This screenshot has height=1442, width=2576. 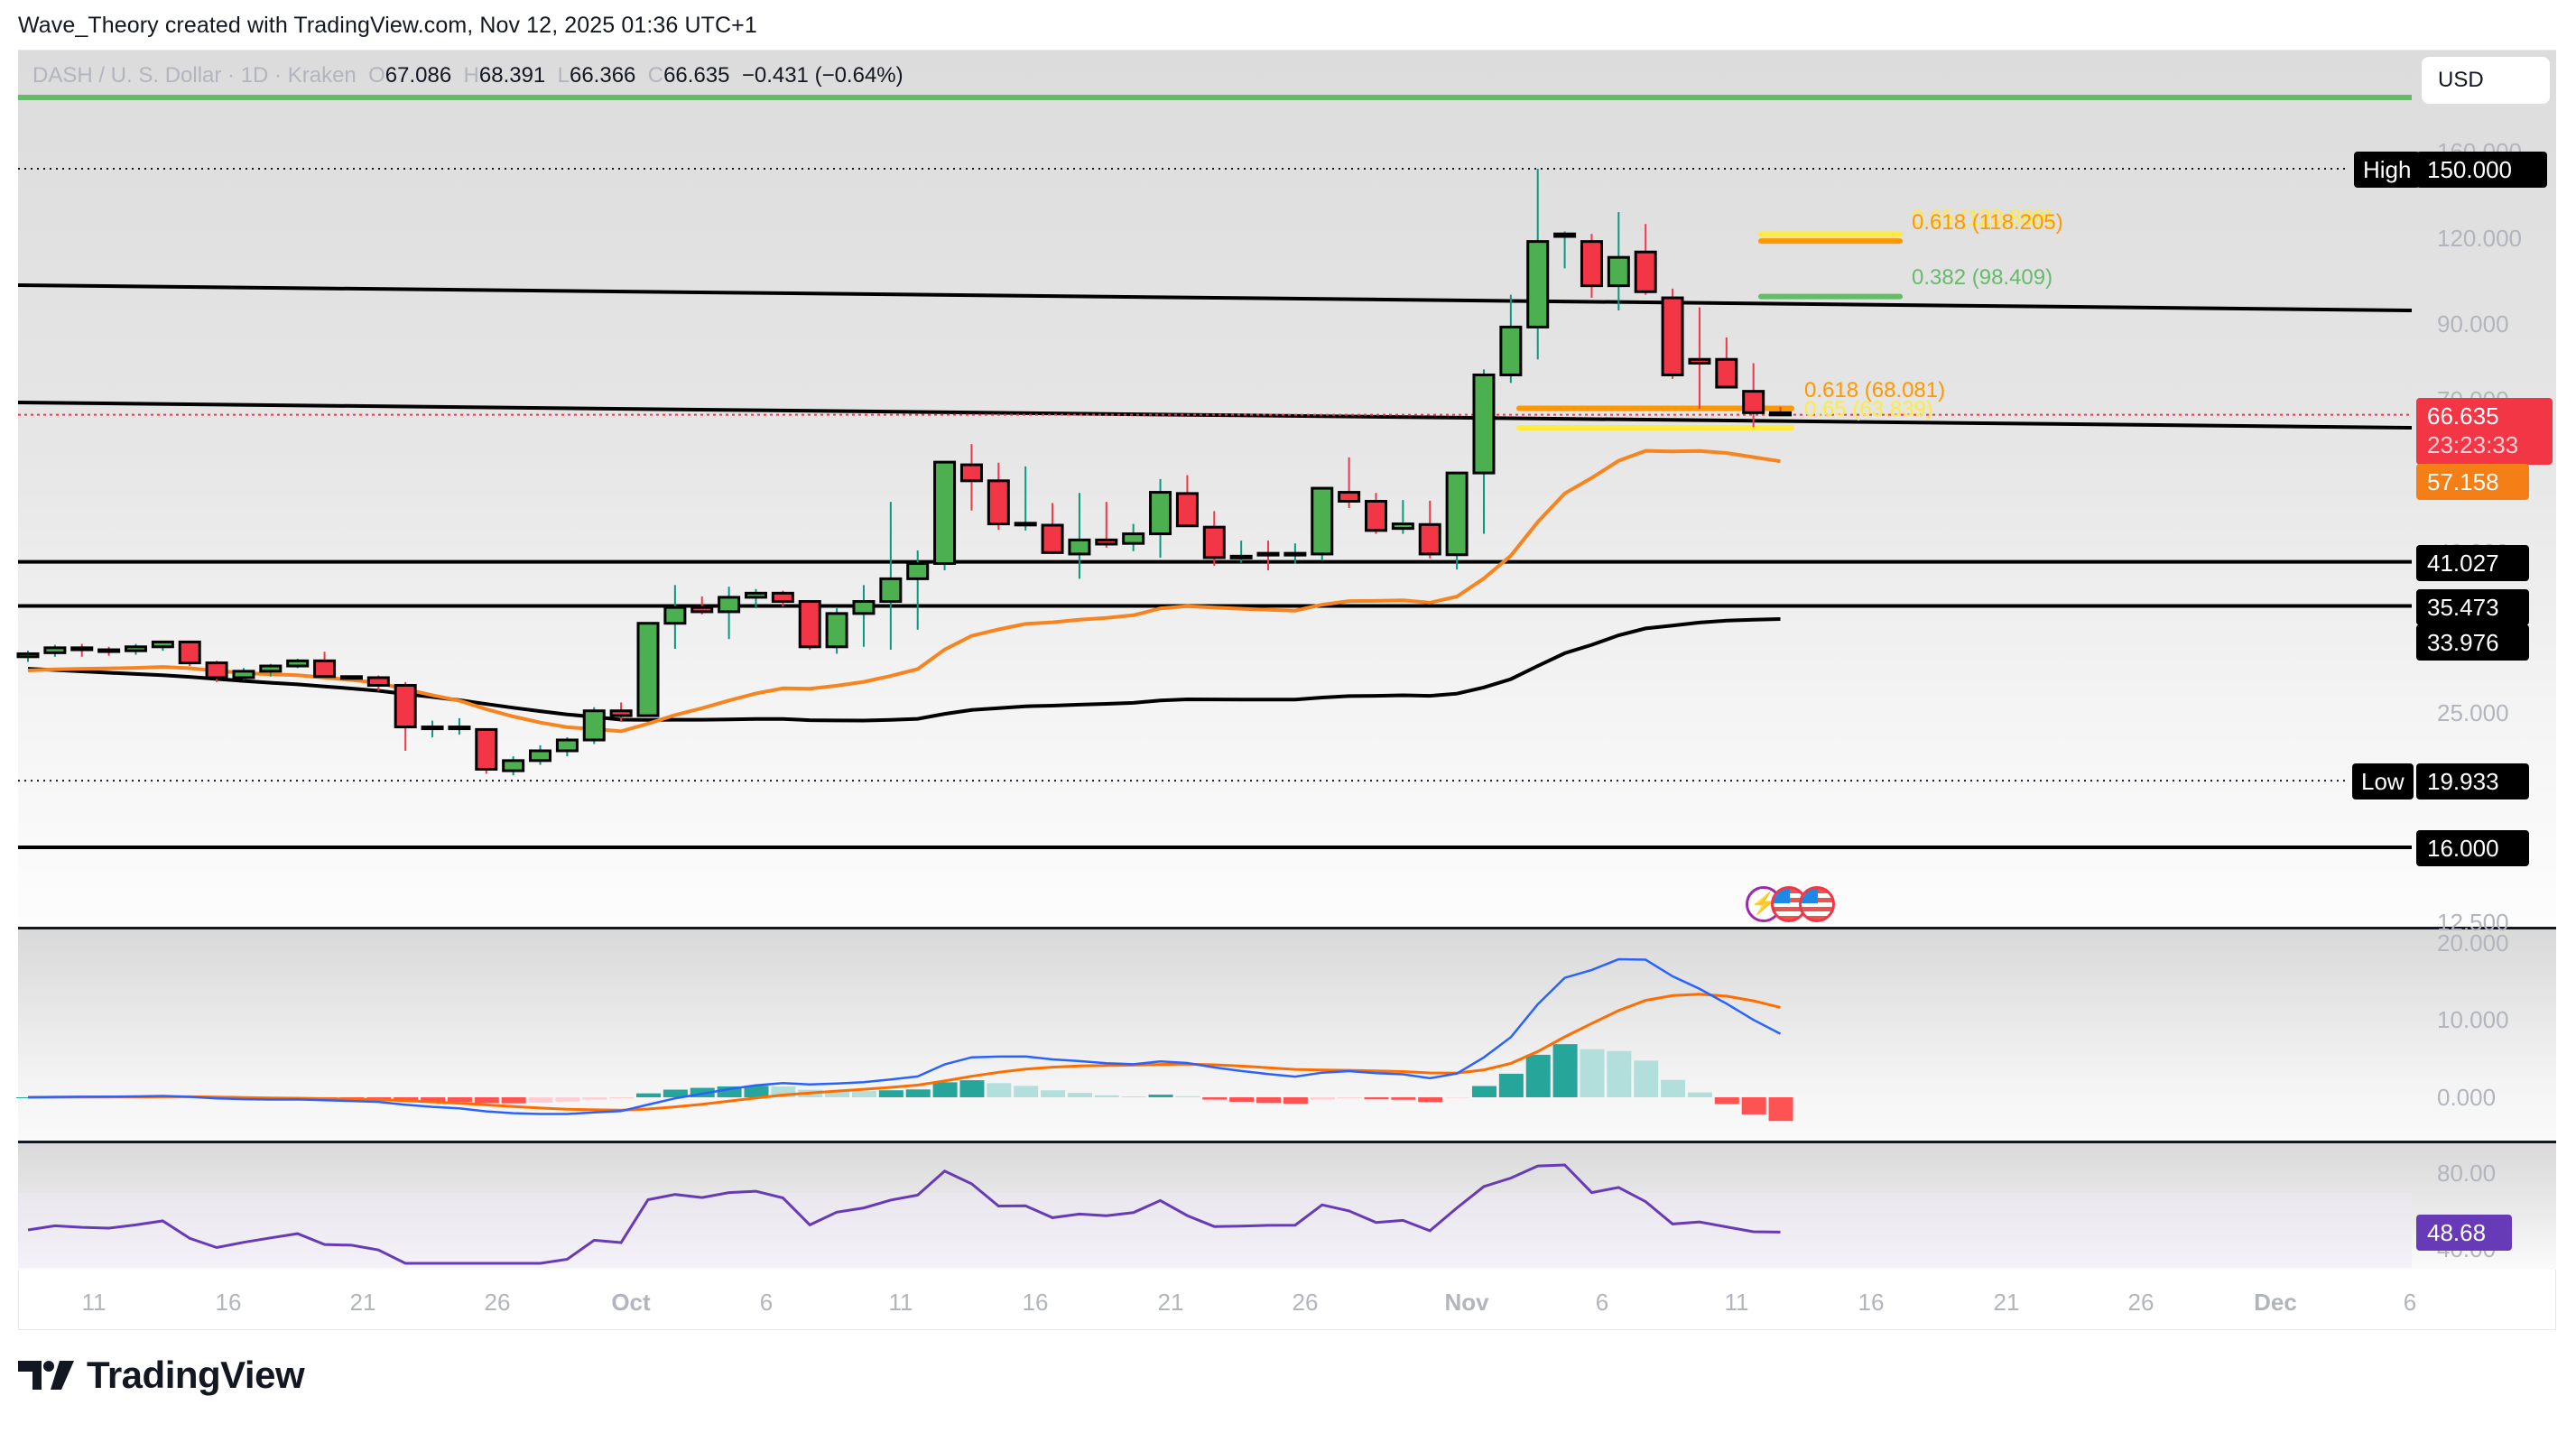 I want to click on axis-tick-label: 25.000, so click(x=2473, y=712).